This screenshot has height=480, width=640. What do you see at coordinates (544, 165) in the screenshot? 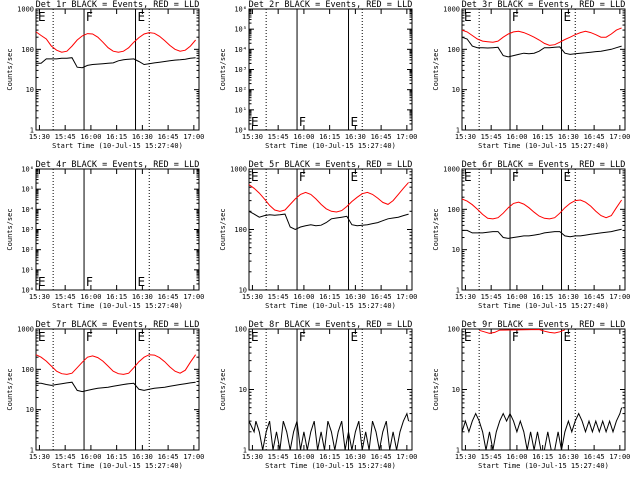
I see `panel-title: Det 6r BLACK = Events, RED = LLD` at bounding box center [544, 165].